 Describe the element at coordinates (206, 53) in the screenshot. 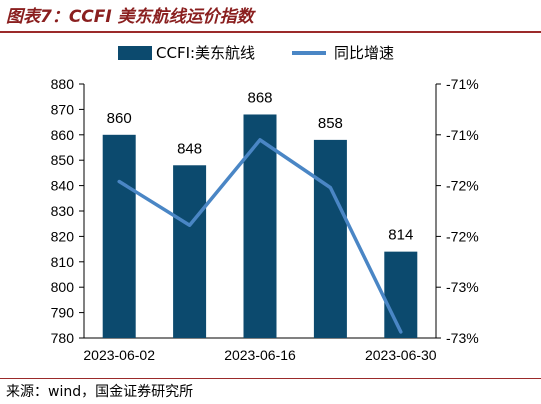

I see `legend-bar-label: CCFI:美东航线` at that location.